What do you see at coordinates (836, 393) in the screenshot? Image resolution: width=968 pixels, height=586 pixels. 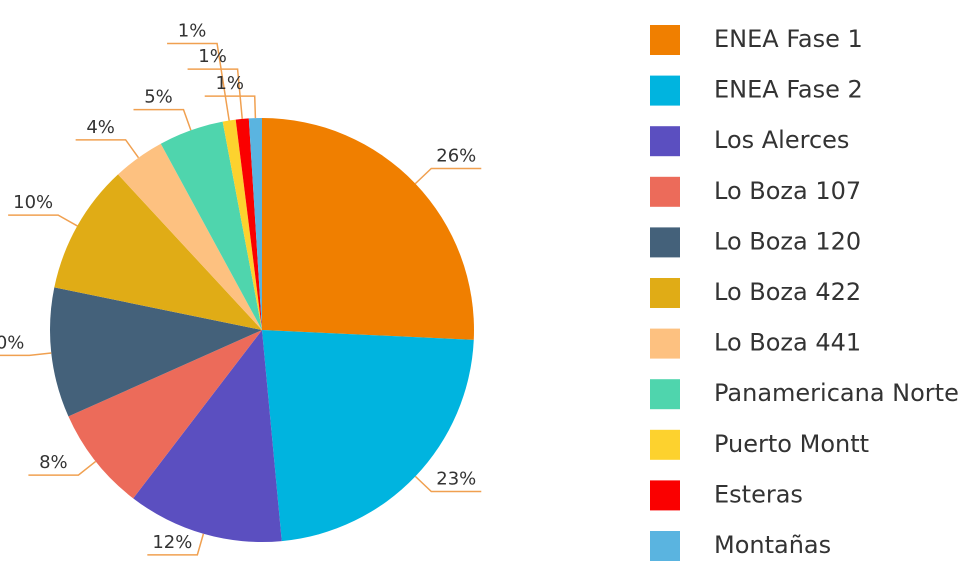 I see `legend-label: Panamericana Norte` at bounding box center [836, 393].